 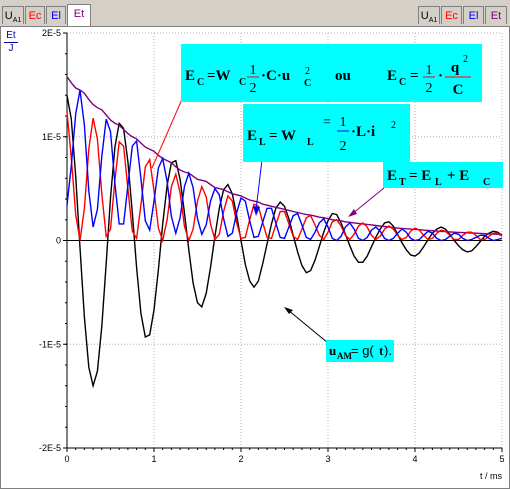 I want to click on tab-left-ec: Ec, so click(x=35, y=15).